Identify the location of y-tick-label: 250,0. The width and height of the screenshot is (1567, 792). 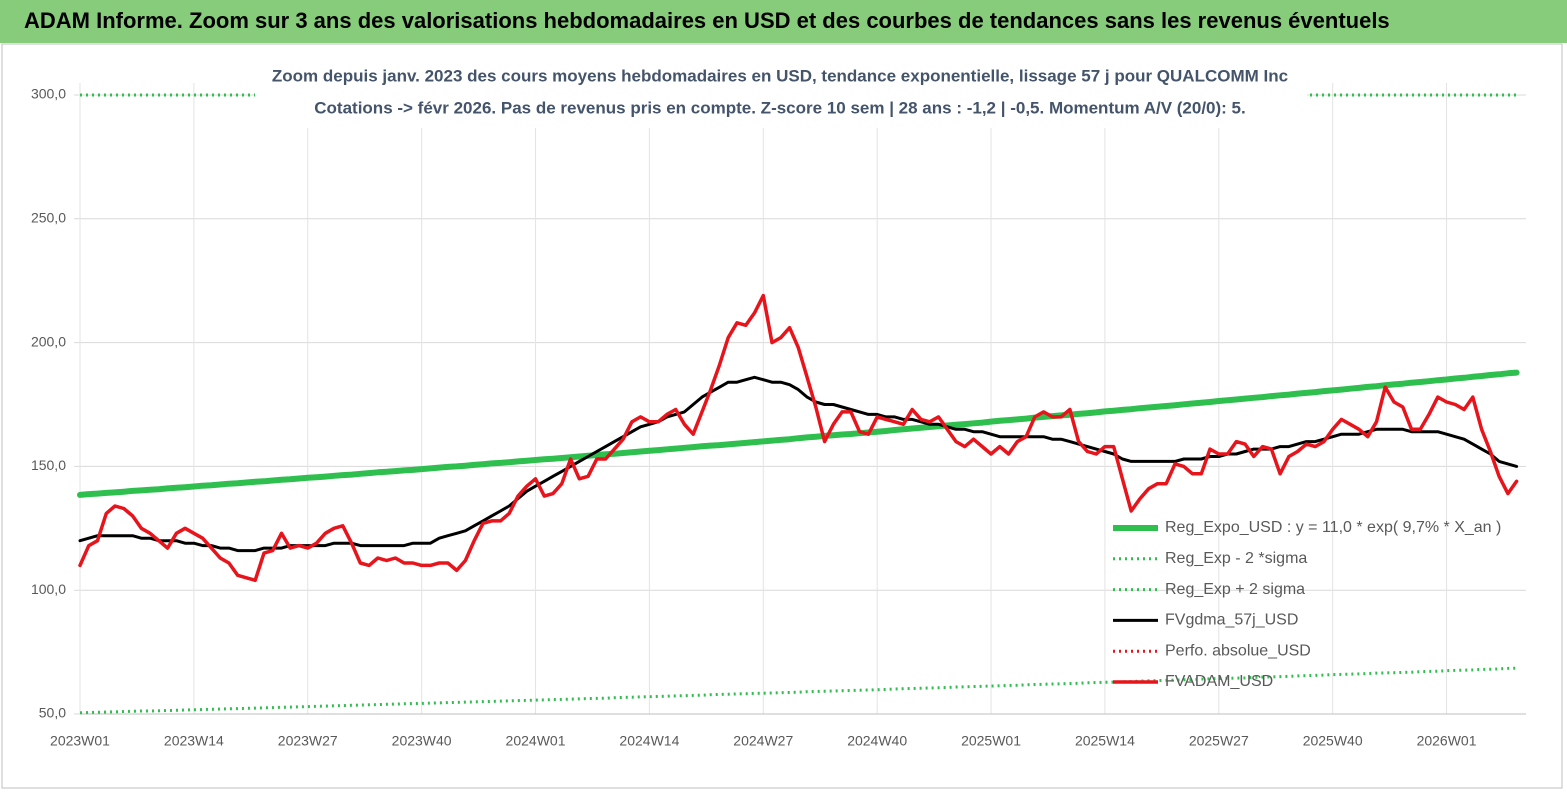
(48, 218).